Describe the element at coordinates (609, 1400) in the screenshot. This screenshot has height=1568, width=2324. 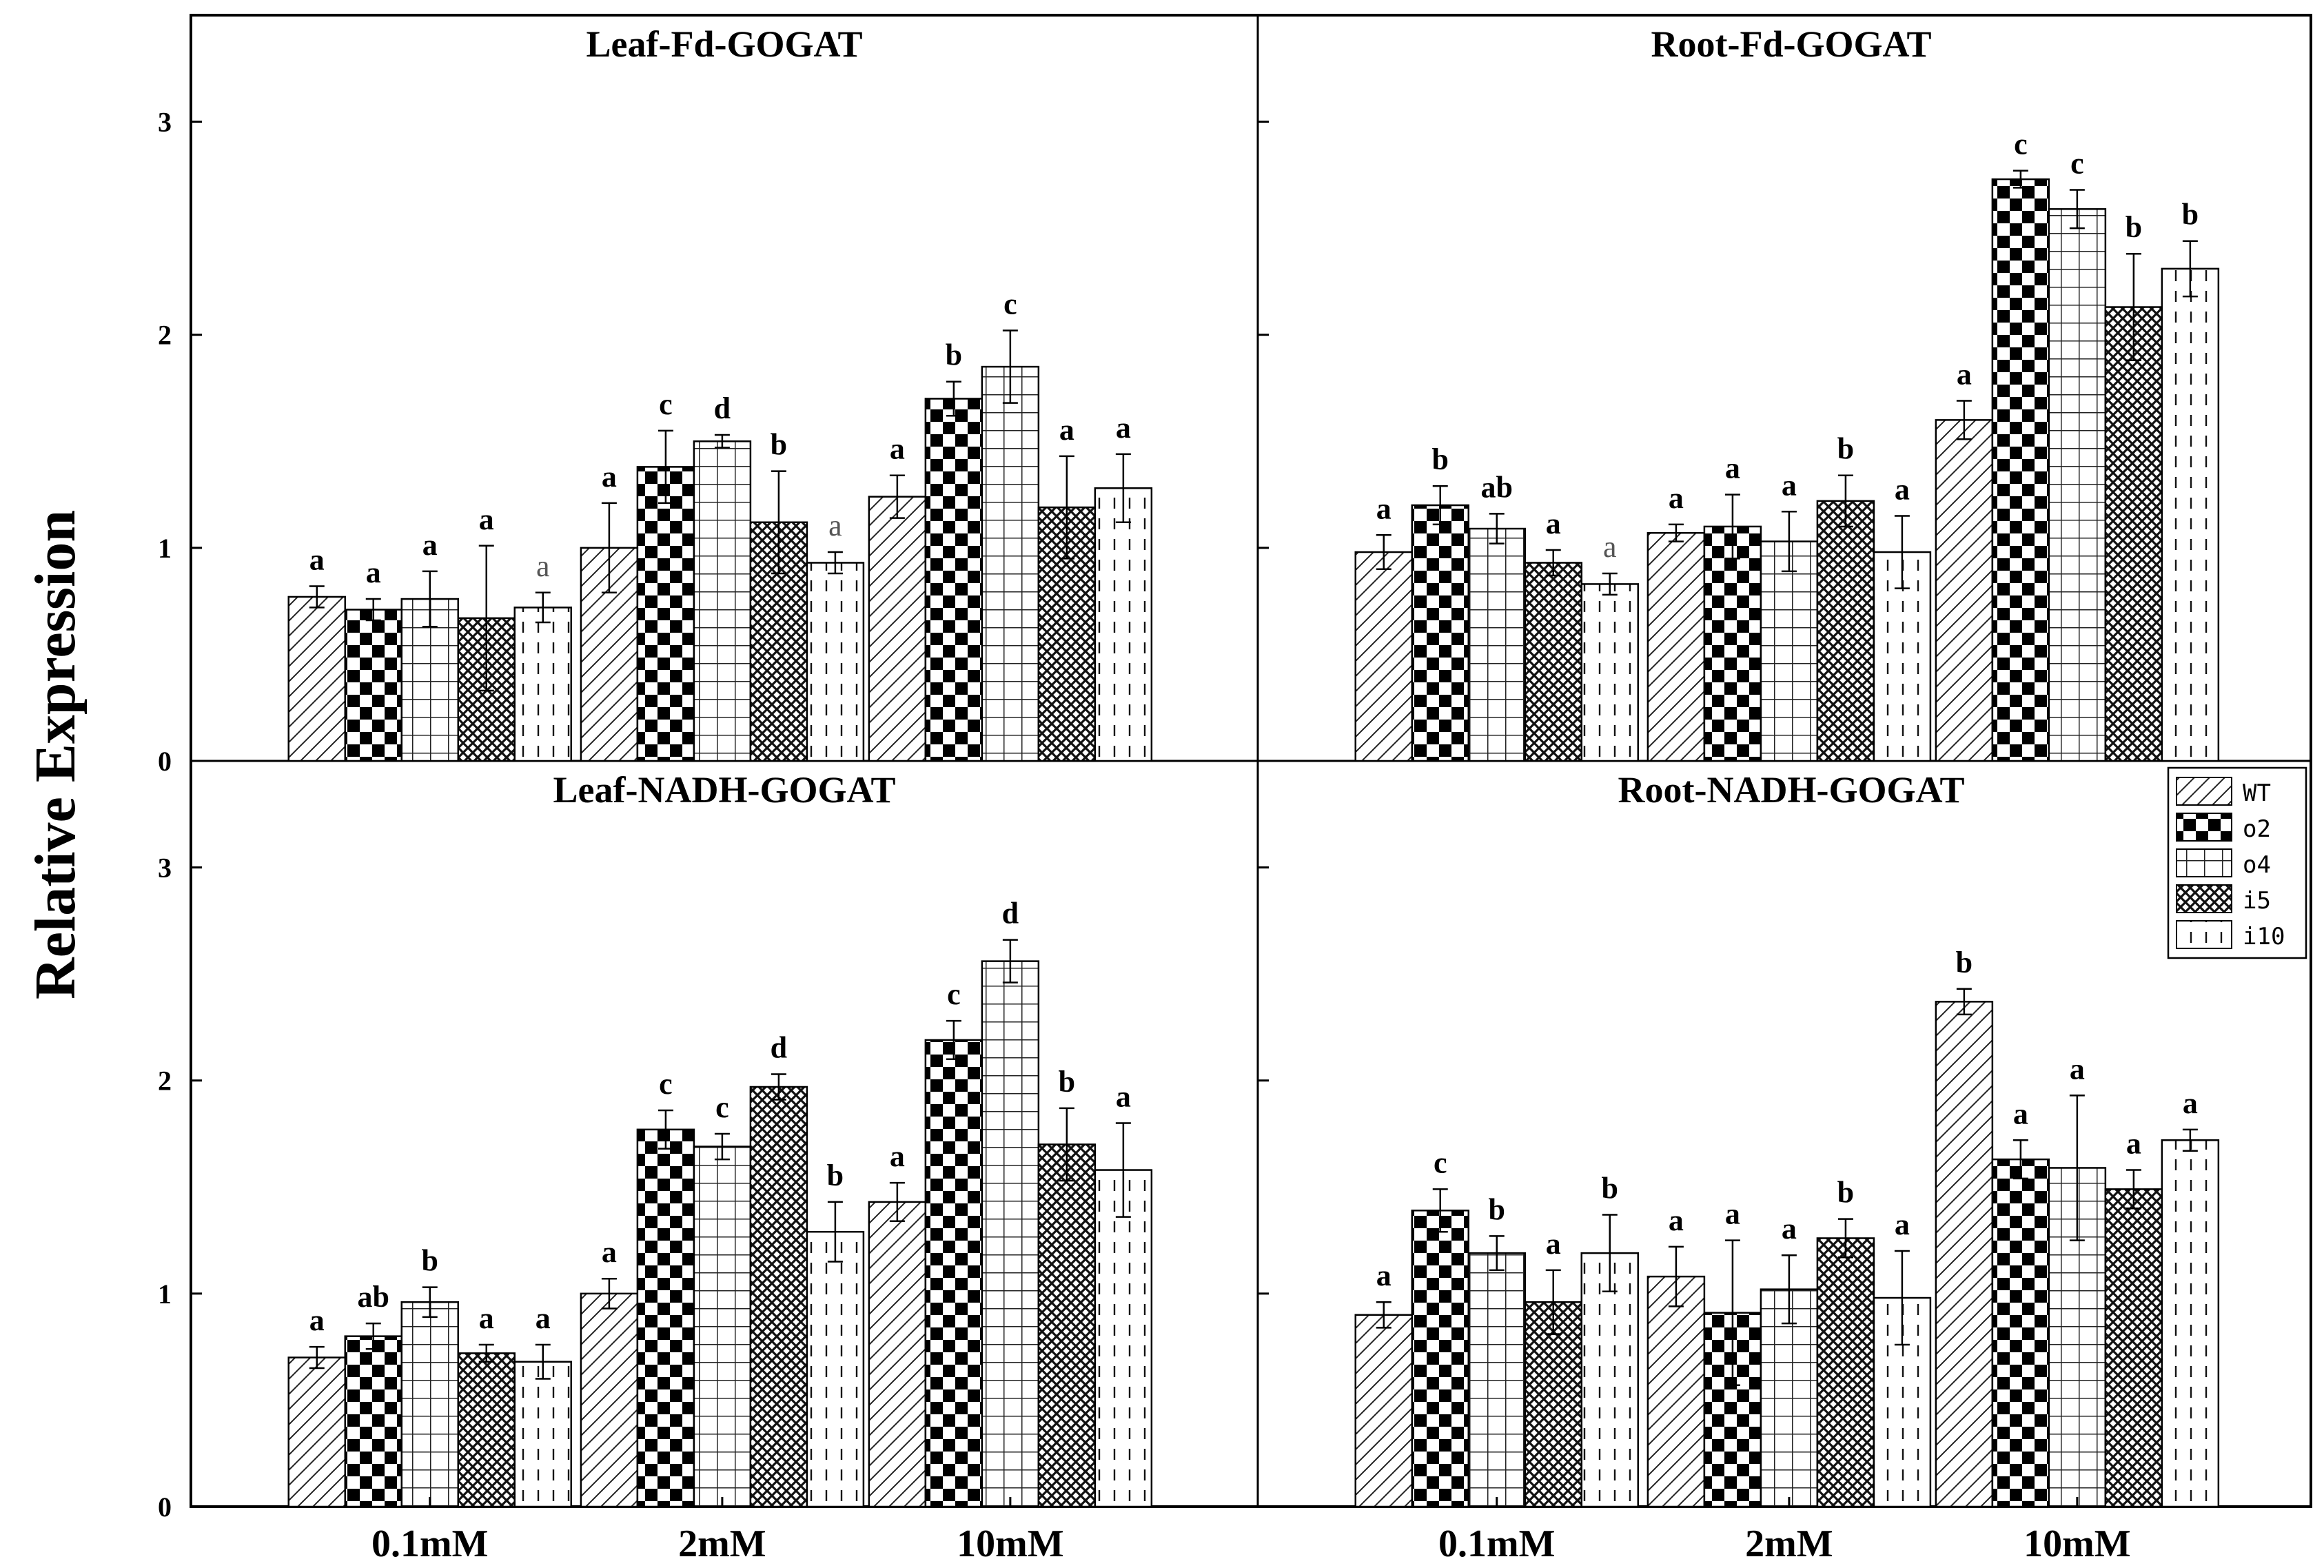
I see `bar-leaf-nadh-gogat-2mm-wt` at that location.